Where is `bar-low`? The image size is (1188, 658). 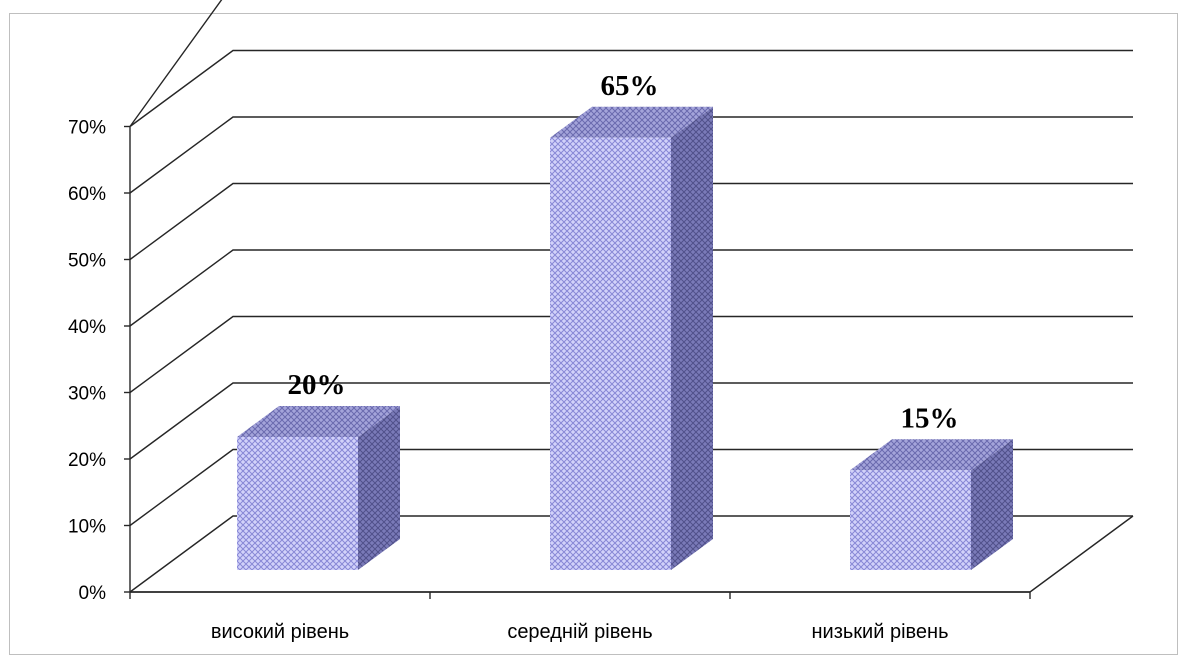
bar-low is located at coordinates (931, 504).